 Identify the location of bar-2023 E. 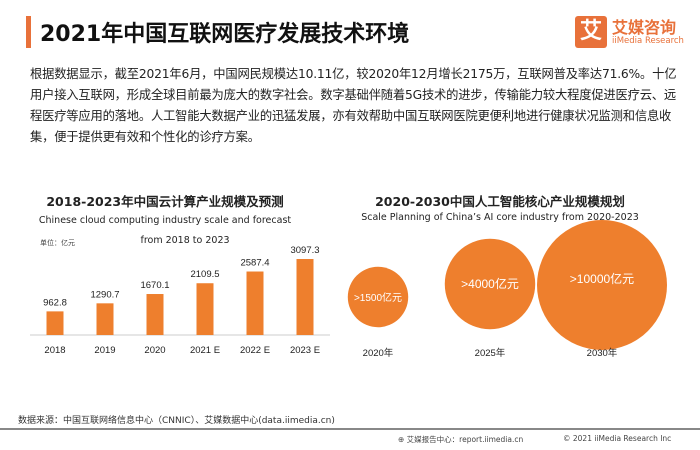
(305, 297).